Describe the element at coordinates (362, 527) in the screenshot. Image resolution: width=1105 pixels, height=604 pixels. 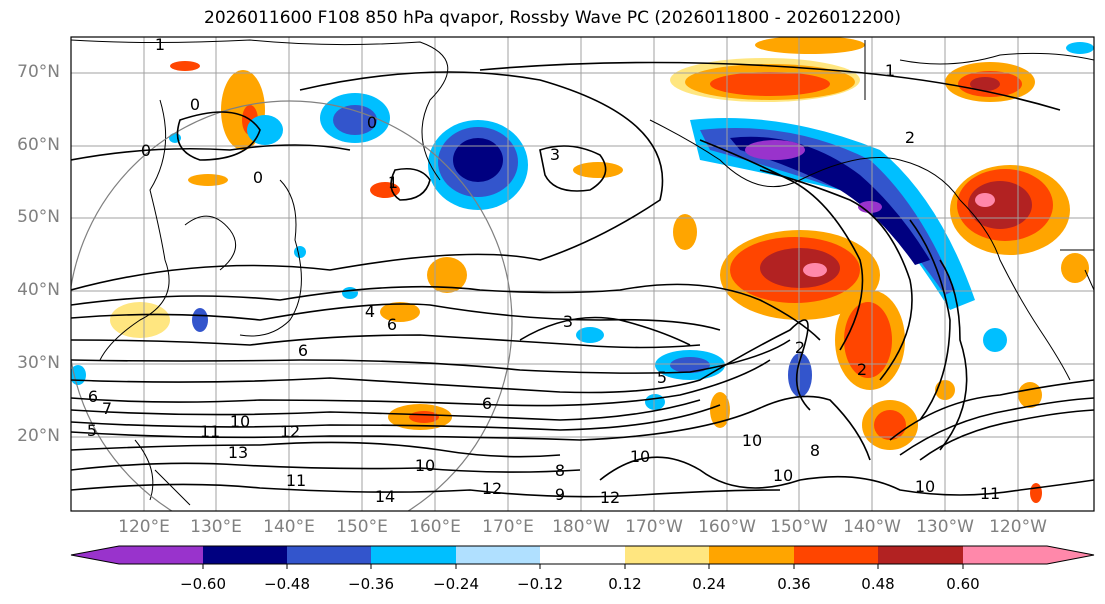
I see `lon-label-150e: 150°E` at that location.